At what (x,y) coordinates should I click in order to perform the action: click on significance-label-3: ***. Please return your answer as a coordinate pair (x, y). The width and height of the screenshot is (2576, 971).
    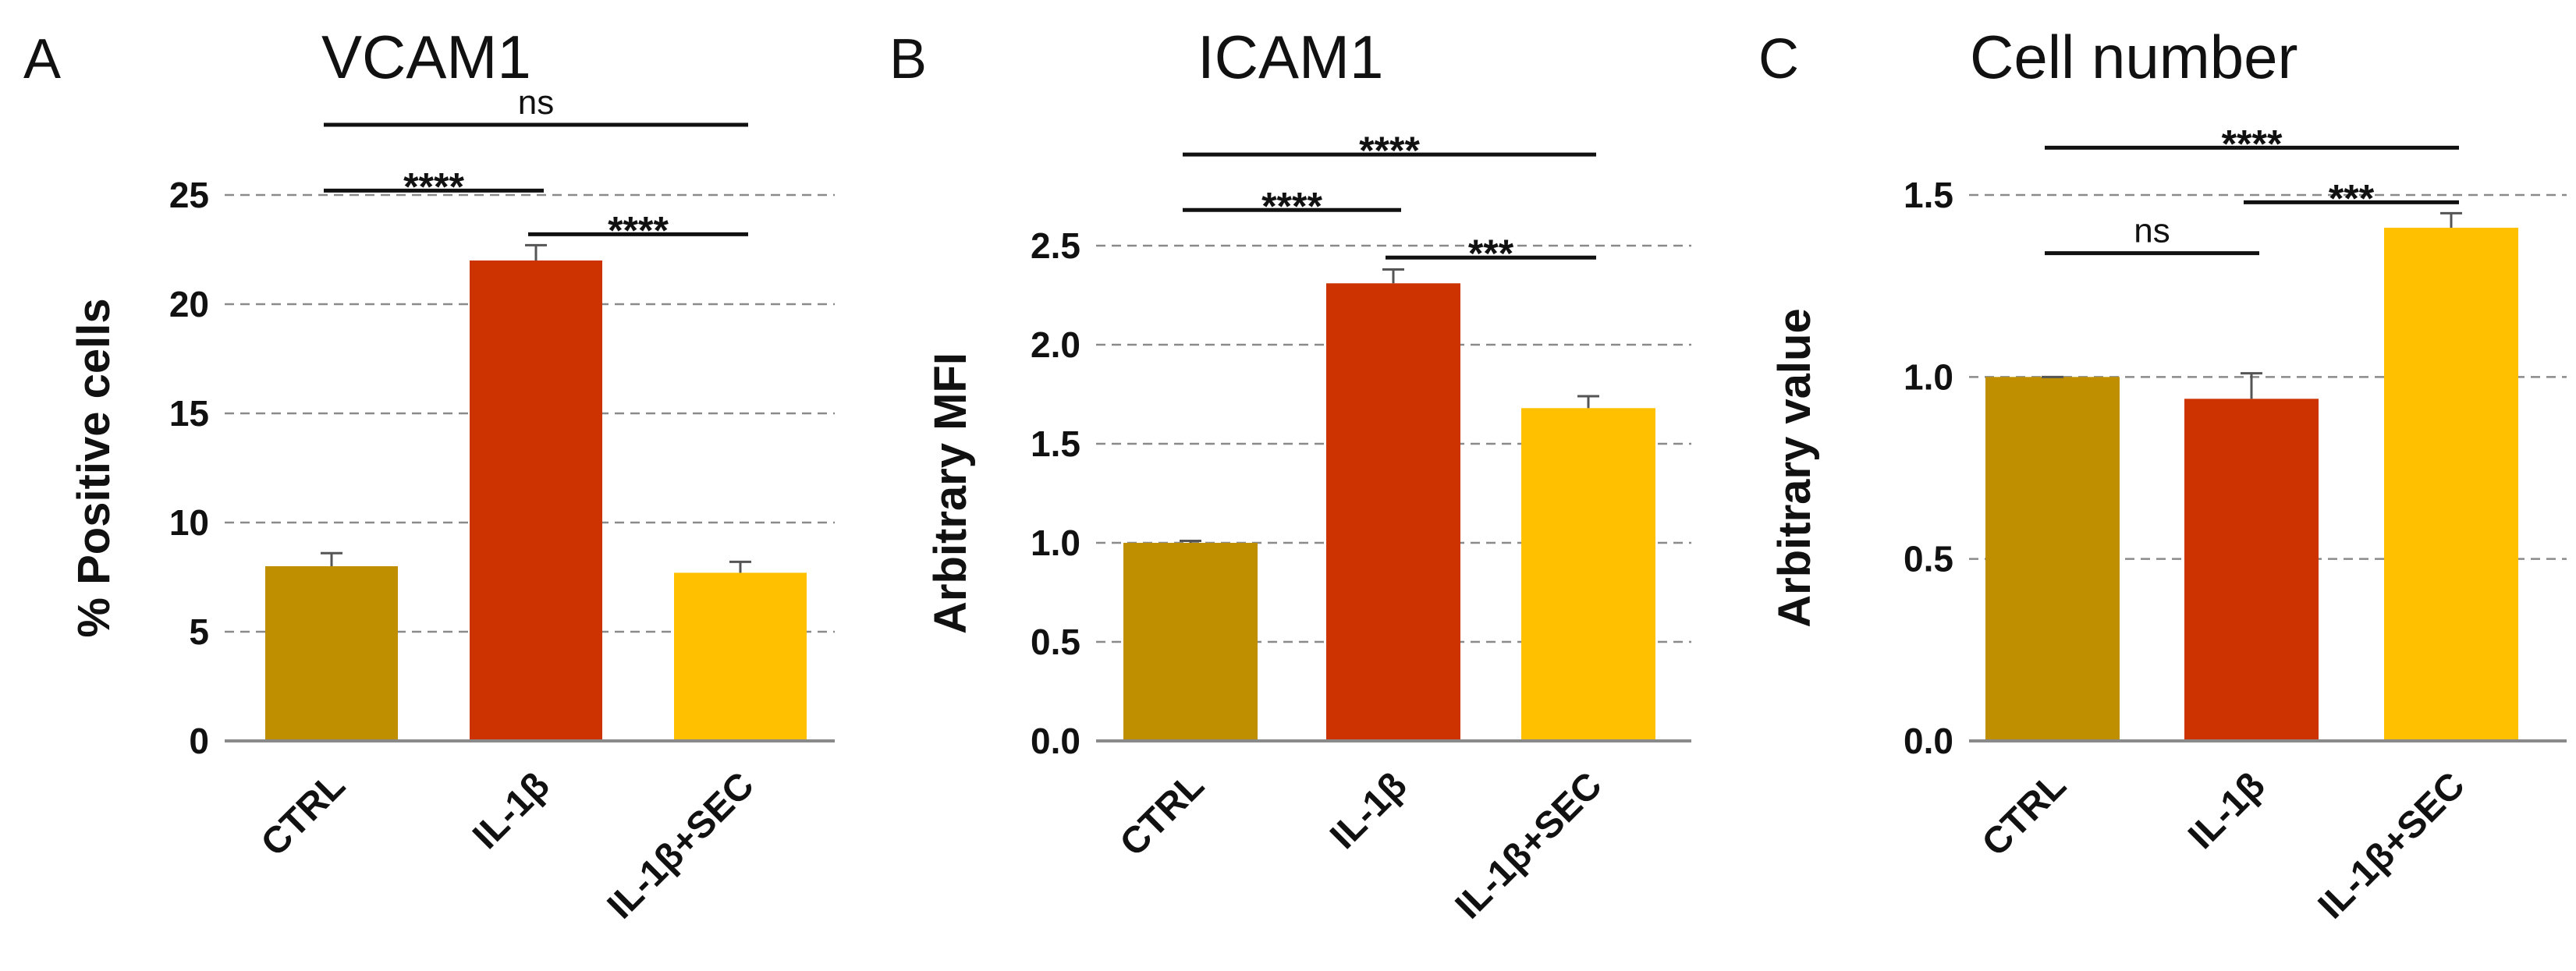
    Looking at the image, I should click on (1491, 253).